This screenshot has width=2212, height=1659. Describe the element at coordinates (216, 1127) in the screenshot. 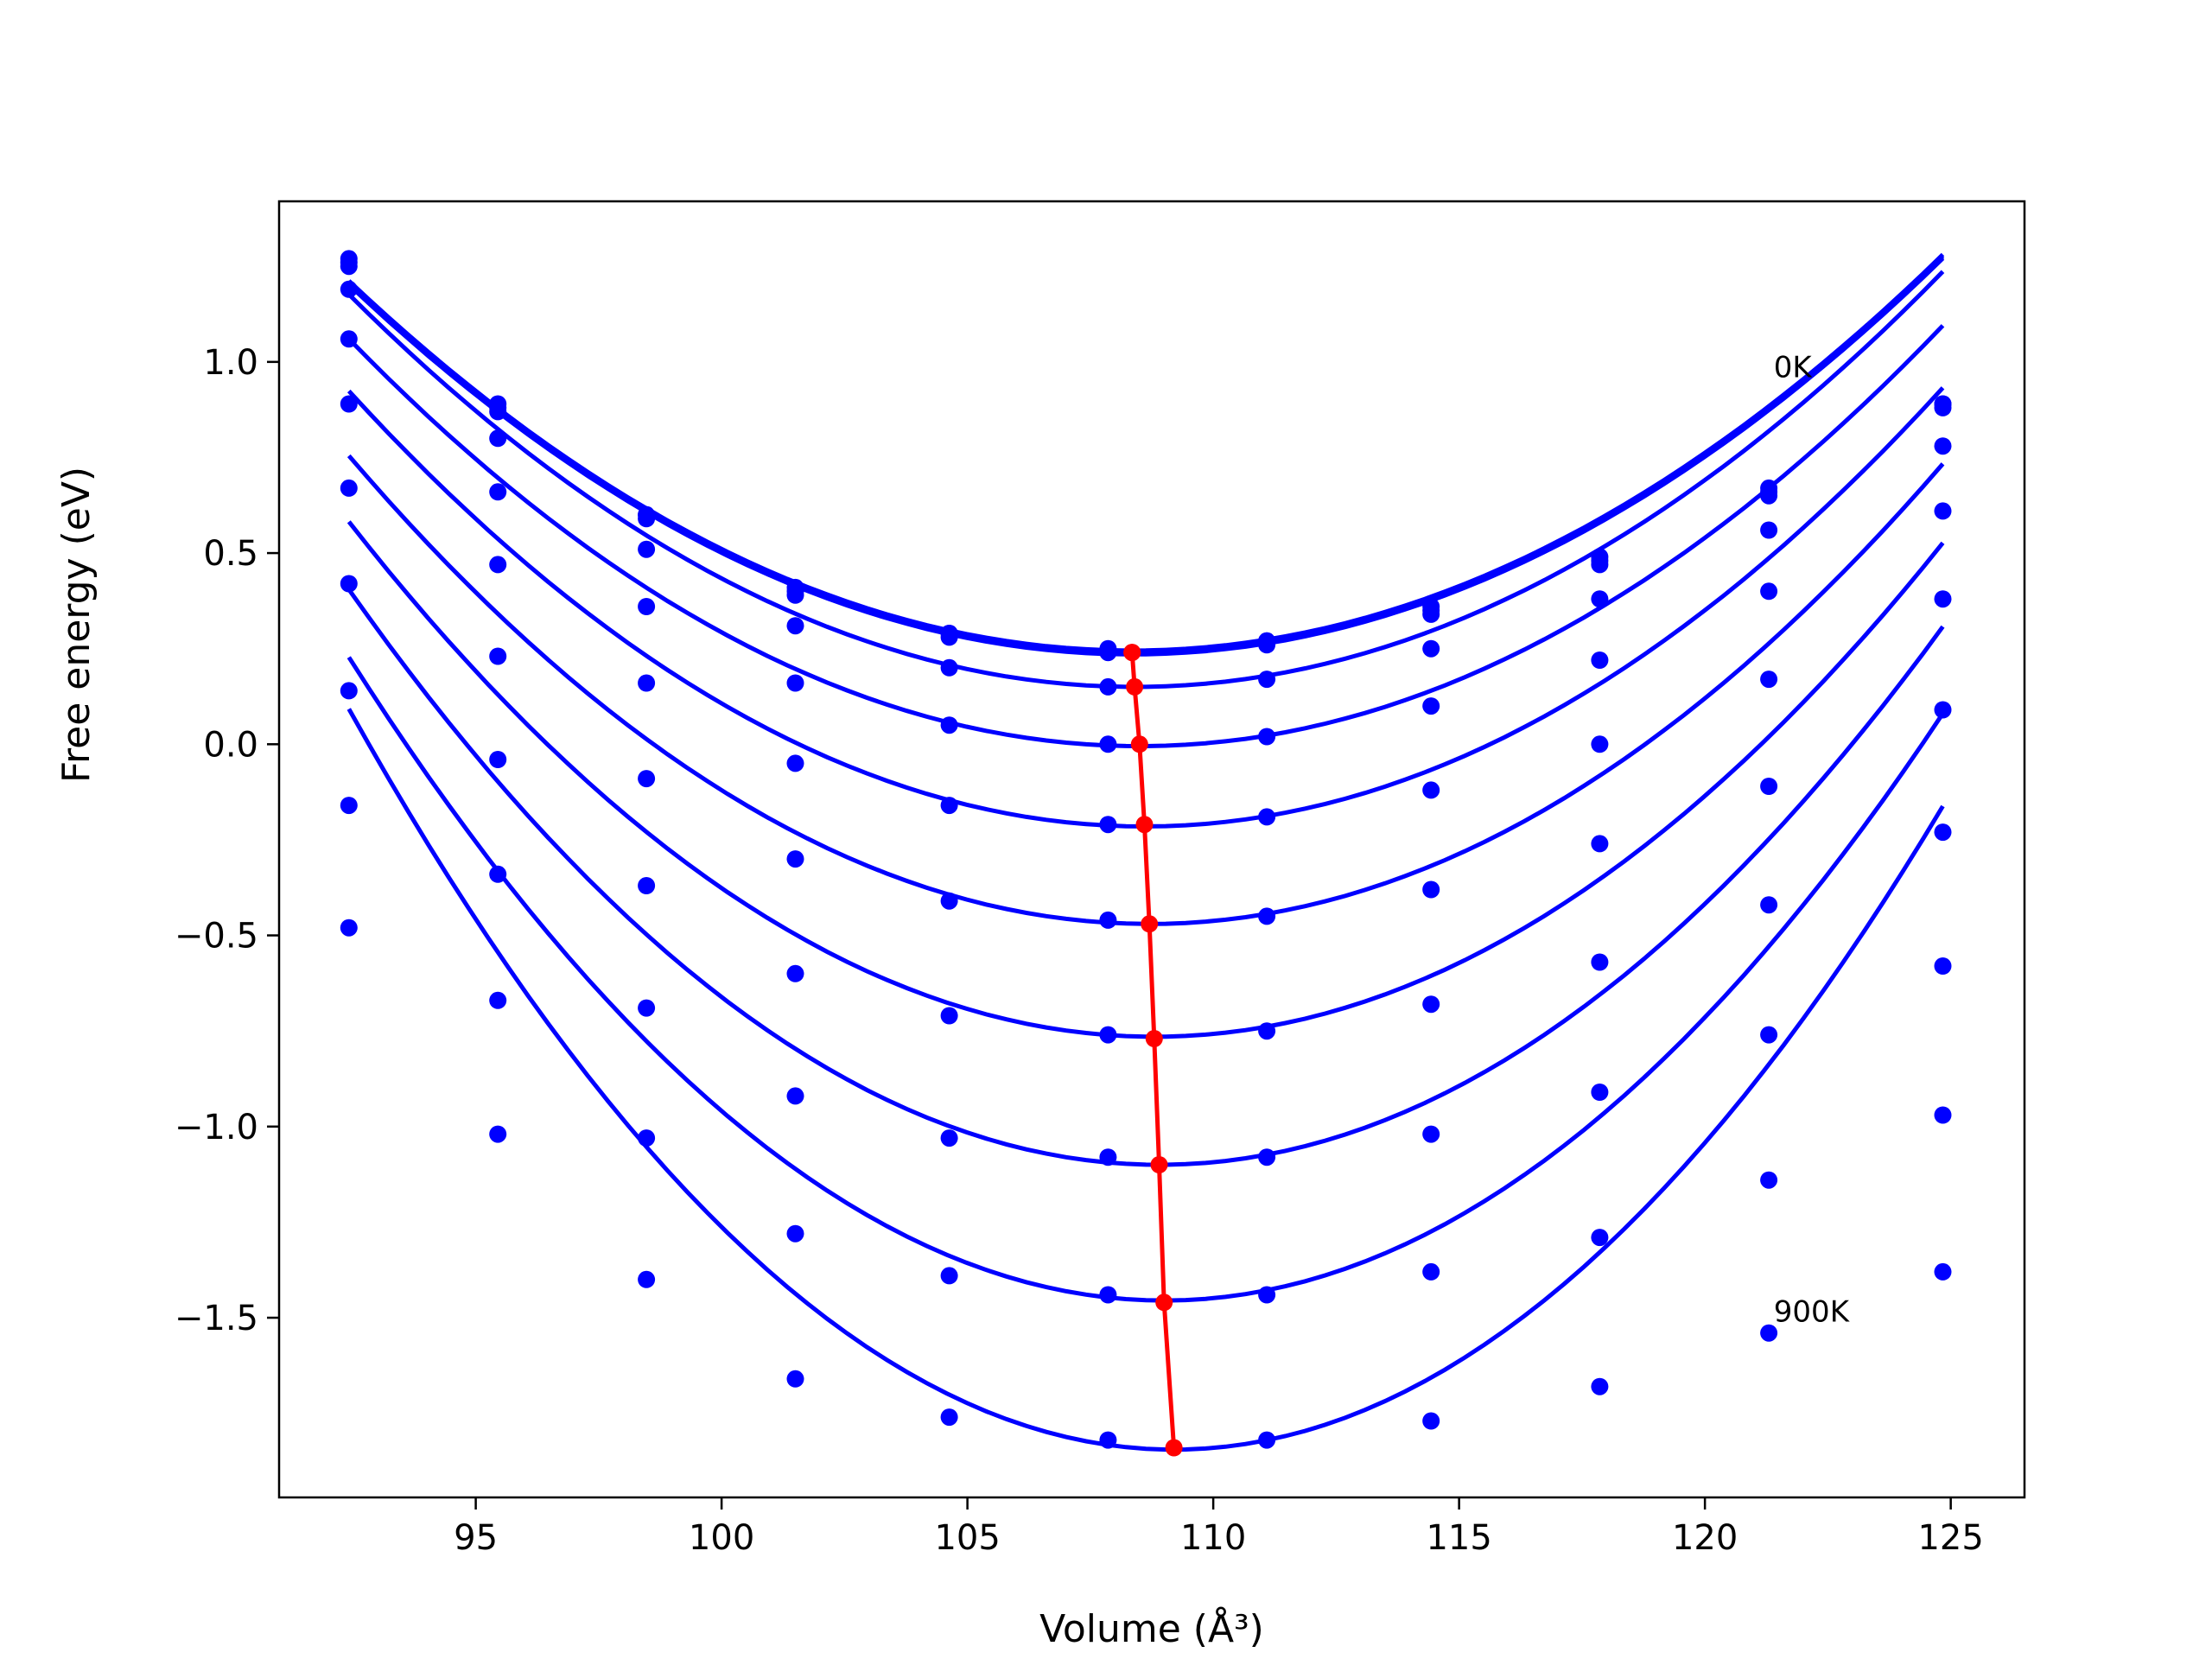

I see `y-tick-label: −1.0` at that location.